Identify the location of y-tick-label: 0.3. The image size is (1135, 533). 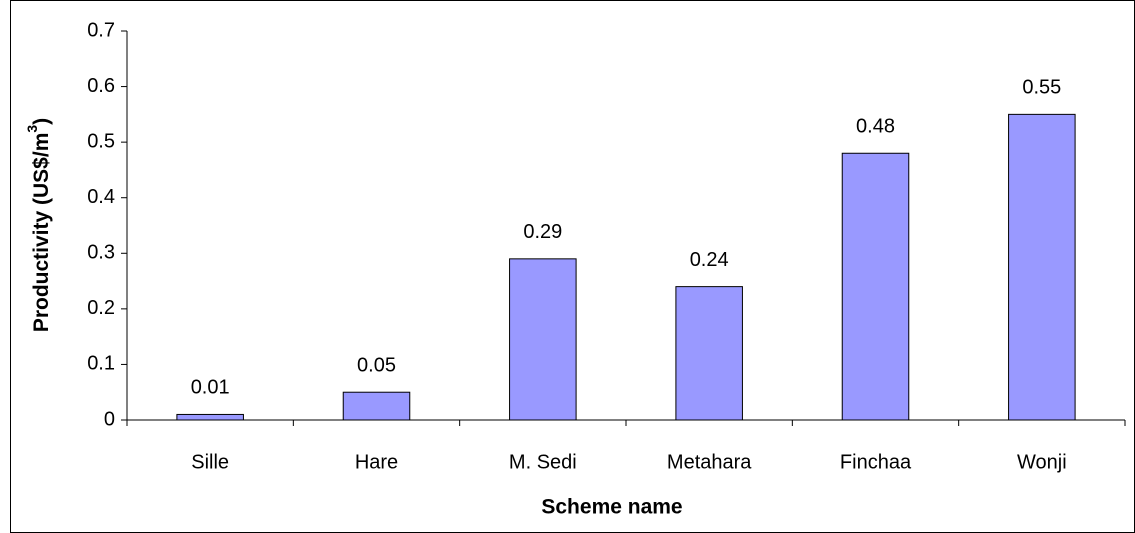
(101, 253).